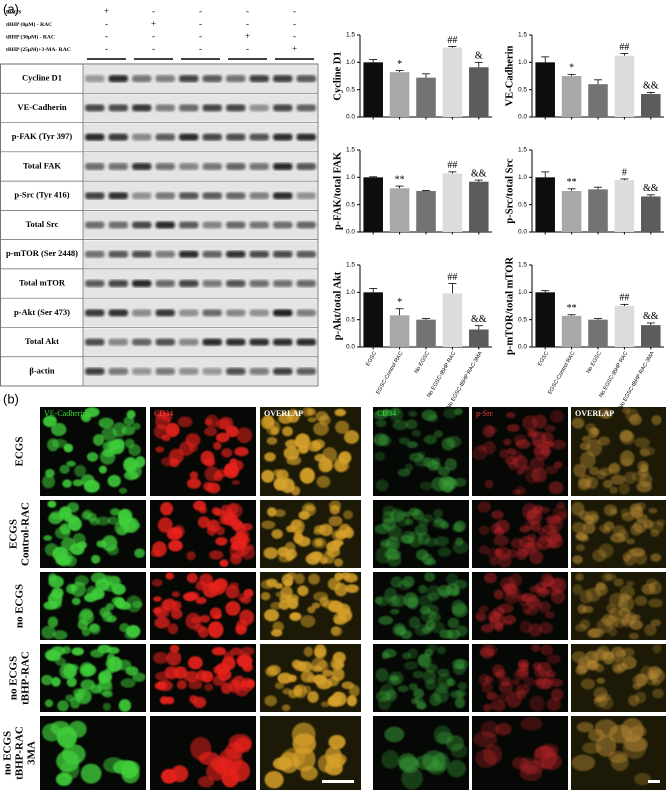 Image resolution: width=667 pixels, height=791 pixels. I want to click on blot-label: Cycline D1, so click(42, 78).